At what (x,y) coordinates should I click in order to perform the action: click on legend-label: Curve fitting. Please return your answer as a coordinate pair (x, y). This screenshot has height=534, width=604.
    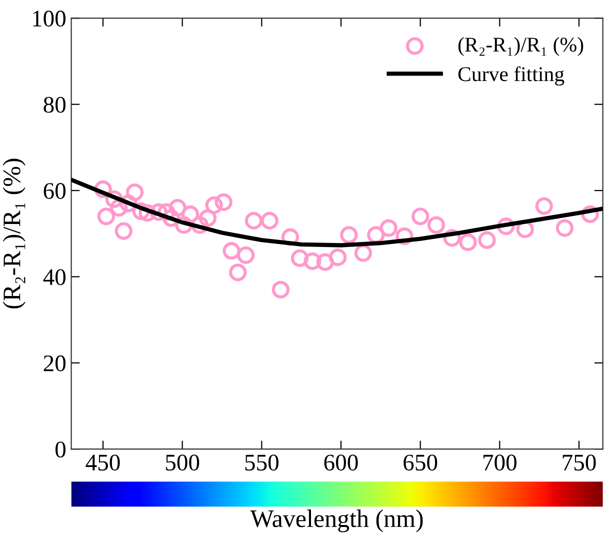
    Looking at the image, I should click on (511, 76).